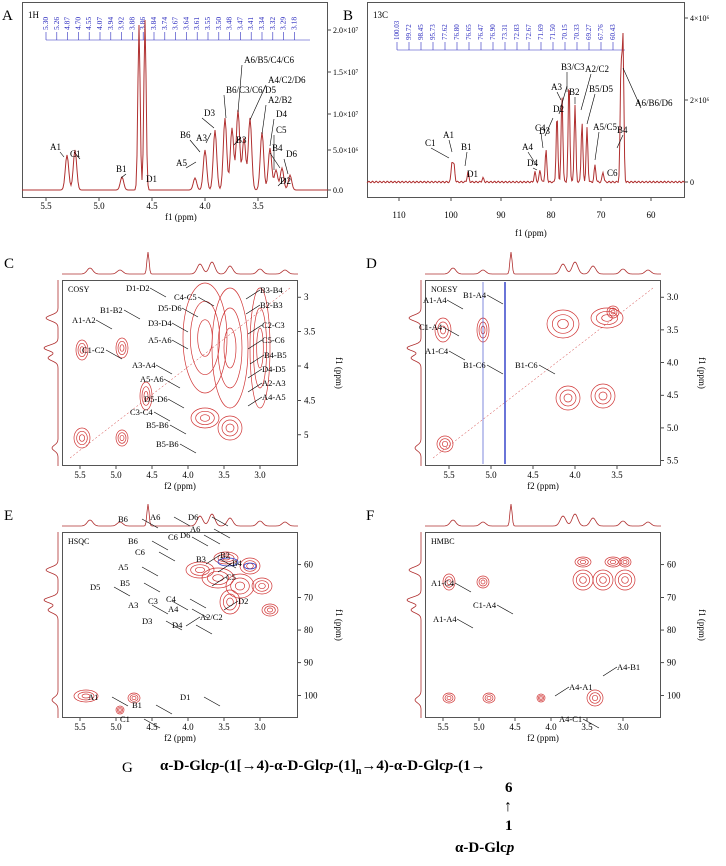  Describe the element at coordinates (339, 625) in the screenshot. I see `ylabel-e: f1 (ppm)` at that location.